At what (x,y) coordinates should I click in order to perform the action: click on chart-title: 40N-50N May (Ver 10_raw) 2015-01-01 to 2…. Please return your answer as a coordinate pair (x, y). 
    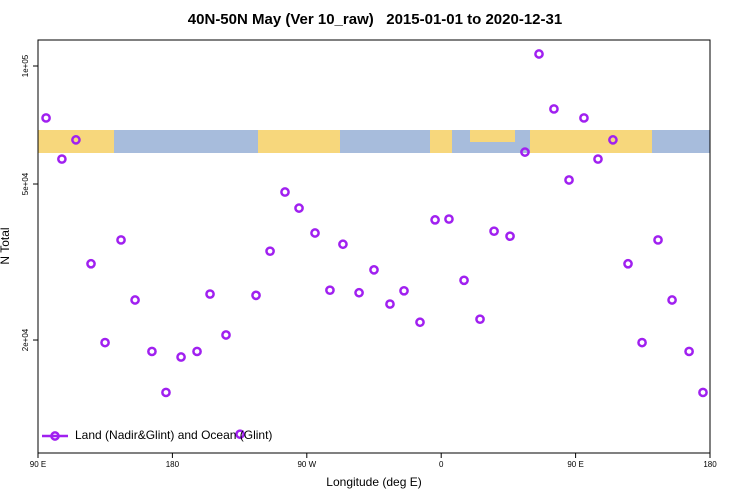
    Looking at the image, I should click on (375, 19).